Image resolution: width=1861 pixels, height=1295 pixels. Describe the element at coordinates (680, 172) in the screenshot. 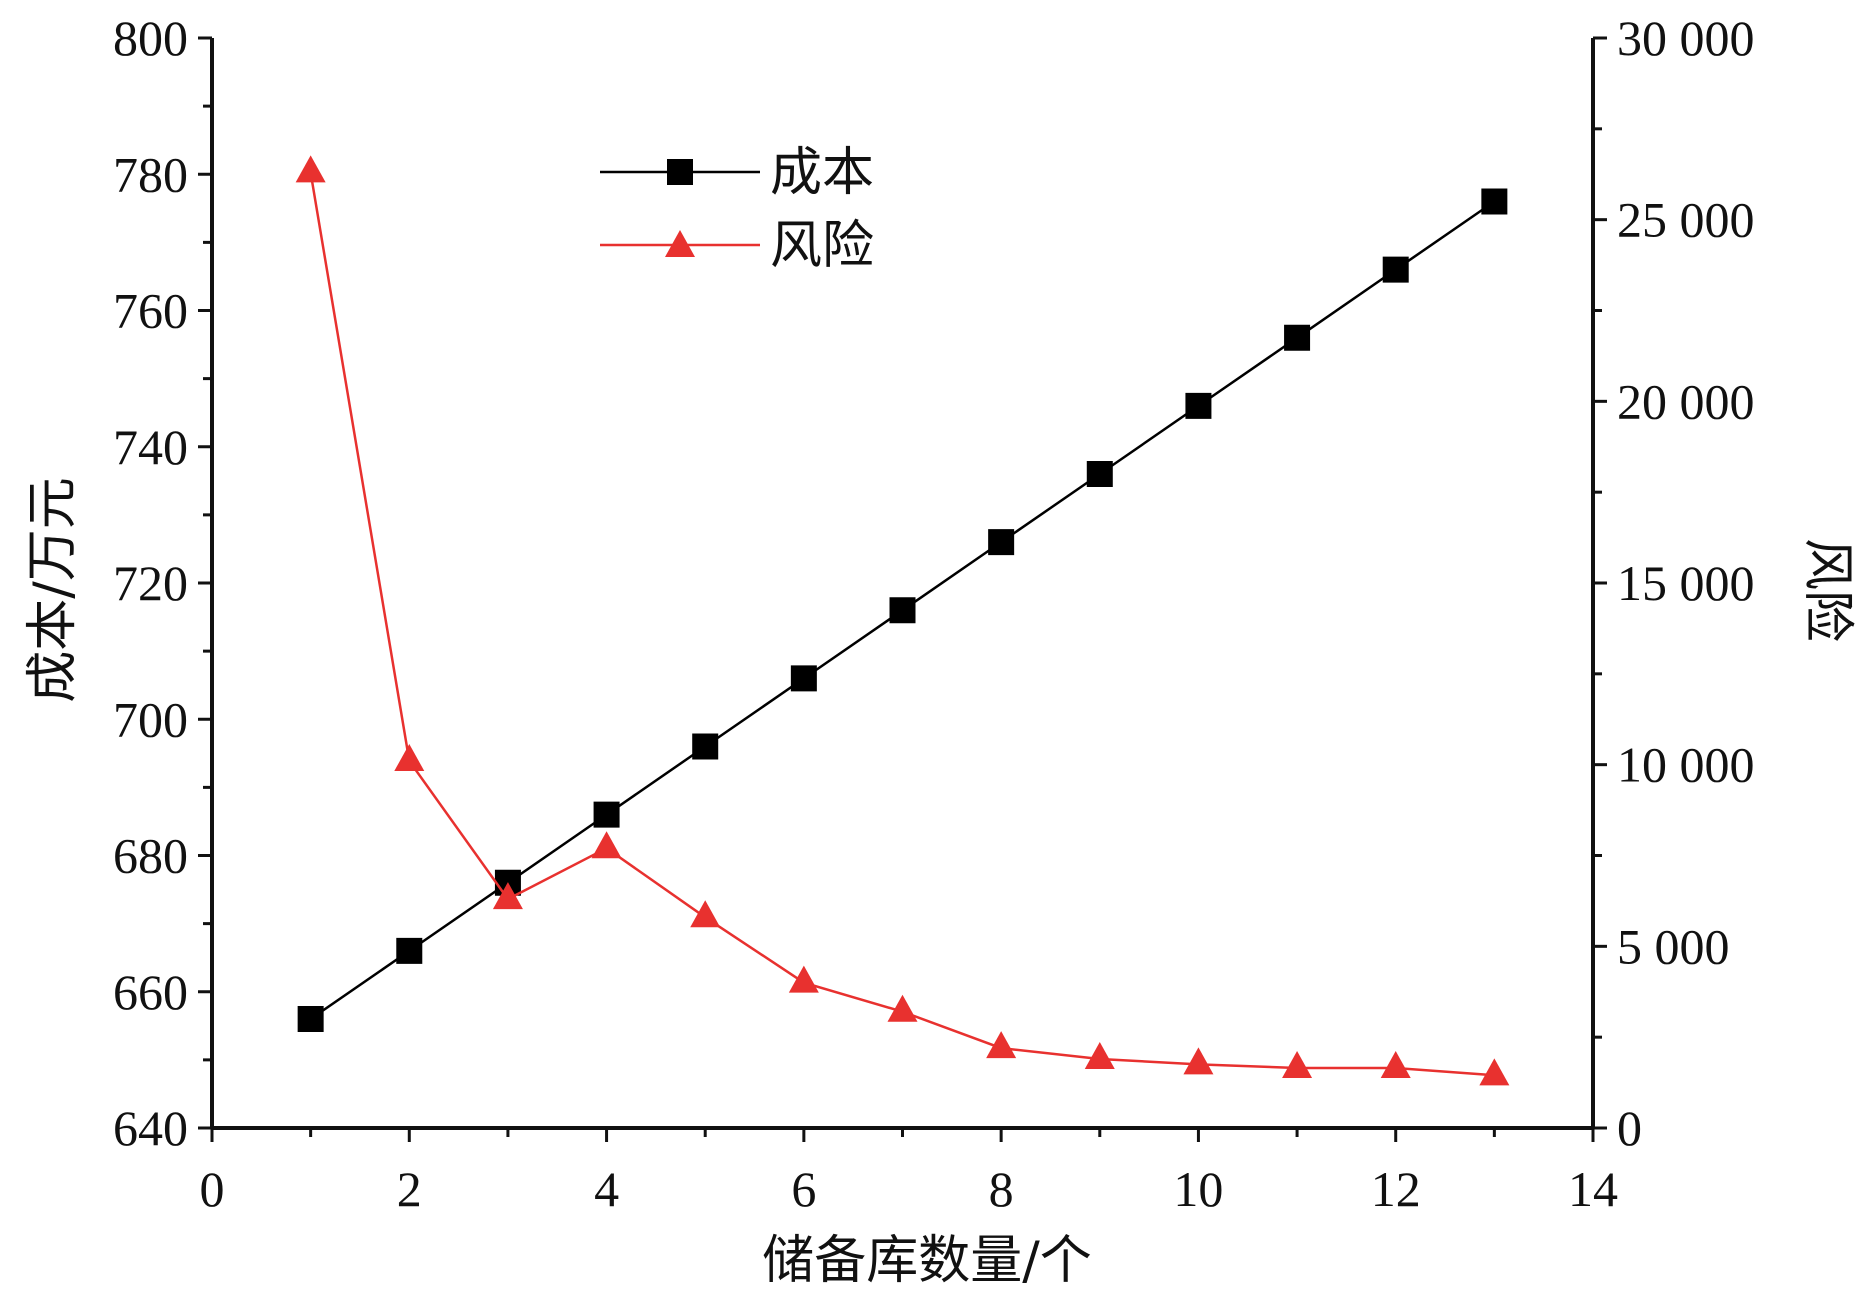

I see `legend-marker-cost` at that location.